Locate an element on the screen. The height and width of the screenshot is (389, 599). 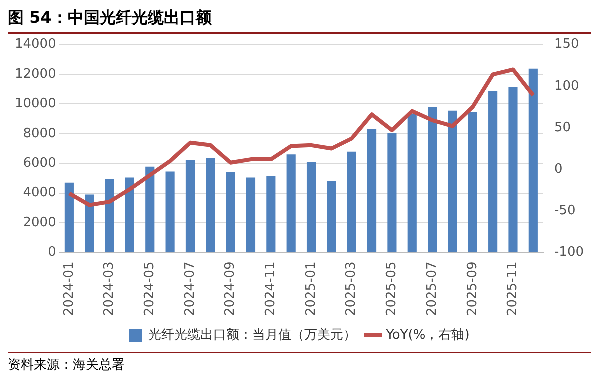
x-tick-label: 2025-09 is located at coordinates (472, 289).